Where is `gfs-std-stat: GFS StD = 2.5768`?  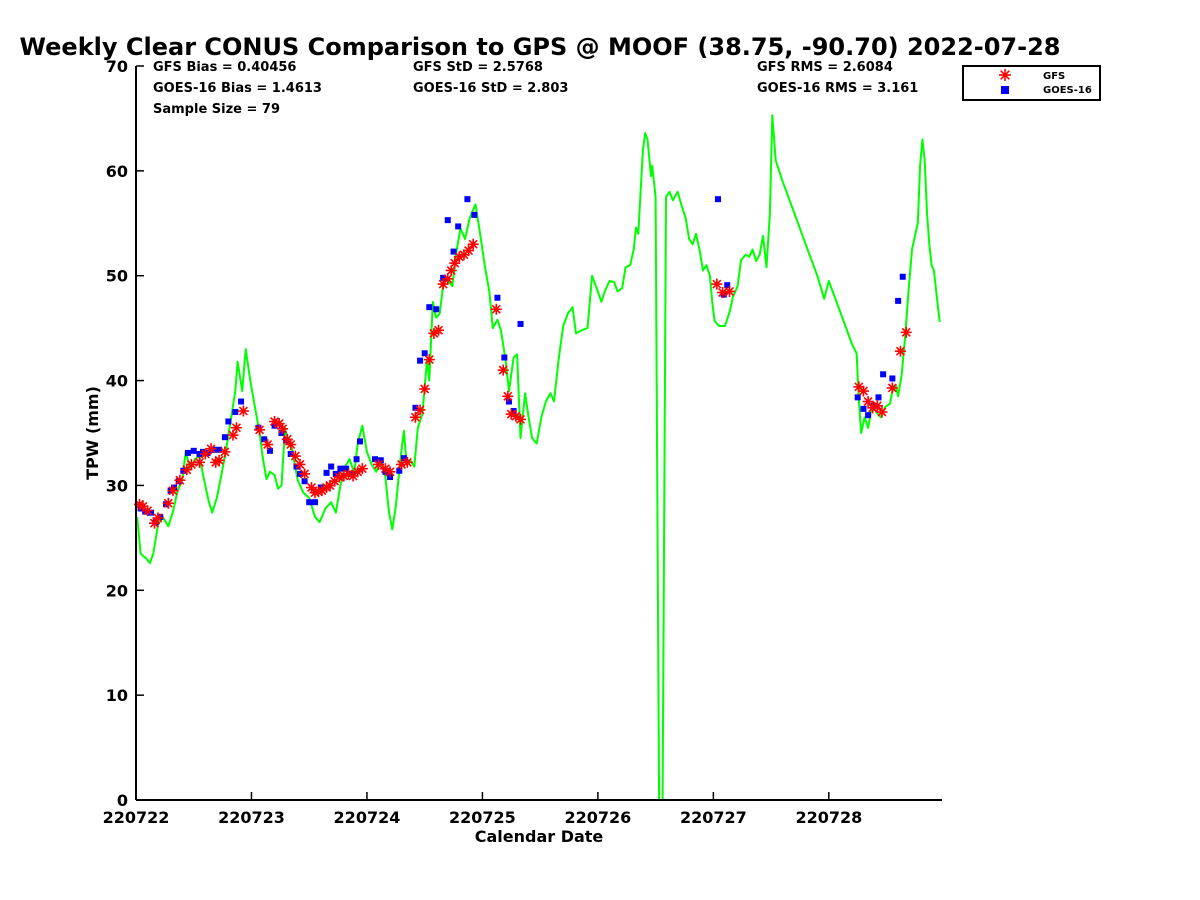
gfs-std-stat: GFS StD = 2.5768 is located at coordinates (478, 67).